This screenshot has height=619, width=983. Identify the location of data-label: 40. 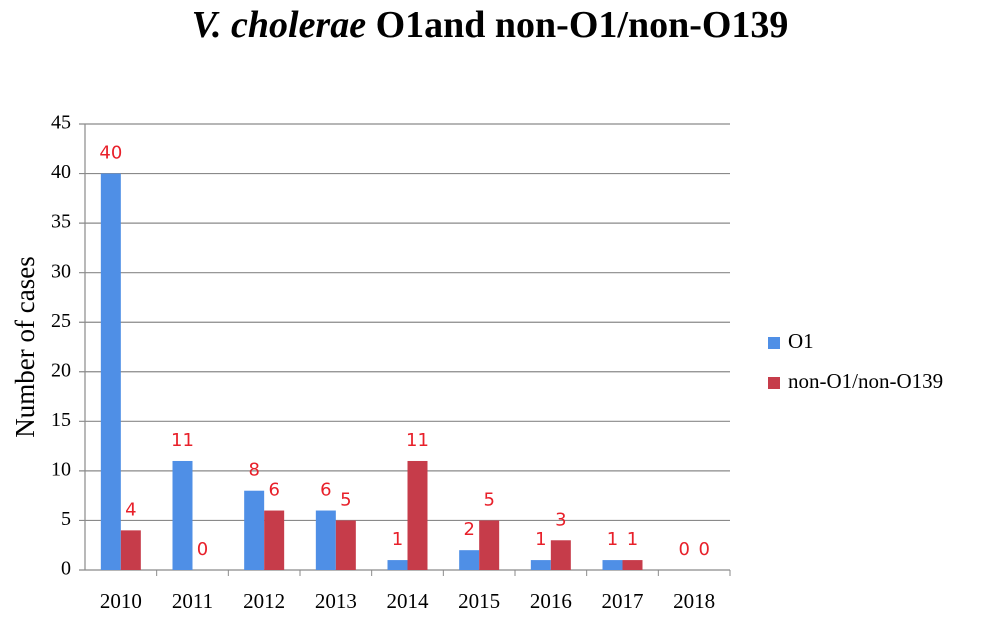
(110, 153).